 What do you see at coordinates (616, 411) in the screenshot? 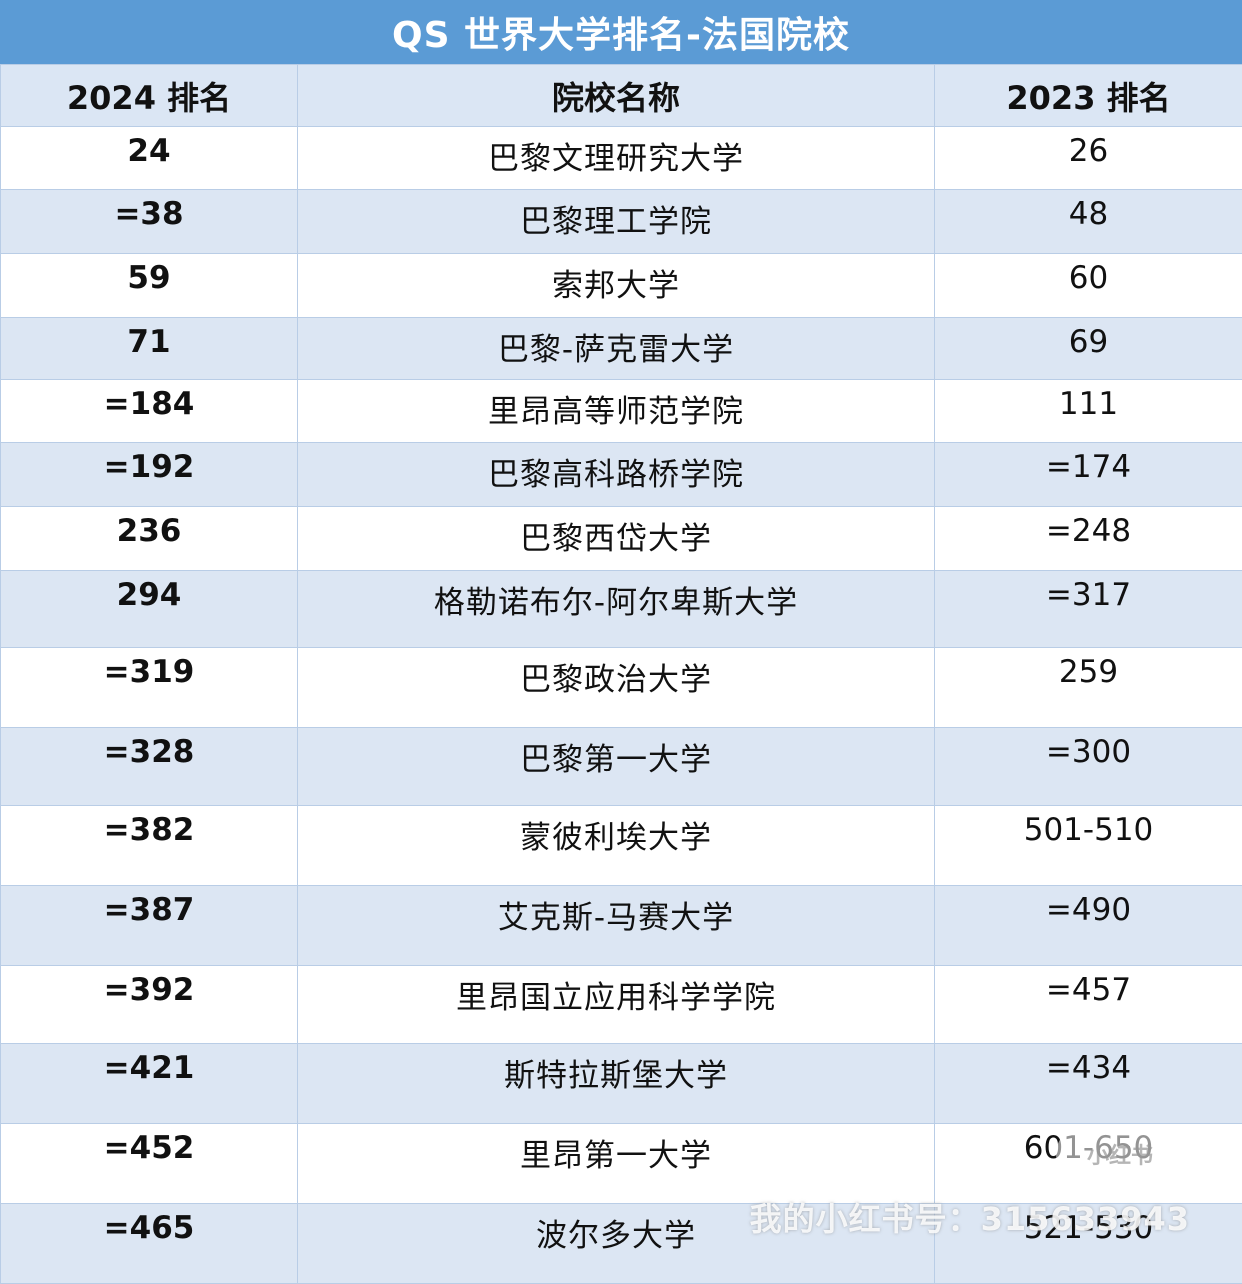
I see `school-name-cell: 里昂高等师范学院` at bounding box center [616, 411].